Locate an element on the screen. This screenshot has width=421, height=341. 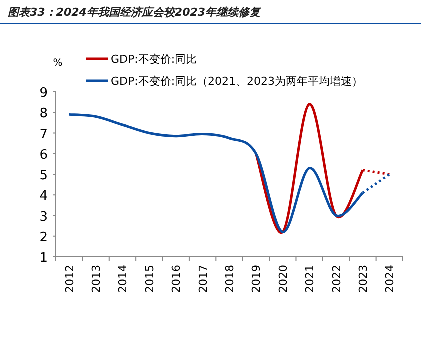
y-tick-label: 1 is located at coordinates (44, 258).